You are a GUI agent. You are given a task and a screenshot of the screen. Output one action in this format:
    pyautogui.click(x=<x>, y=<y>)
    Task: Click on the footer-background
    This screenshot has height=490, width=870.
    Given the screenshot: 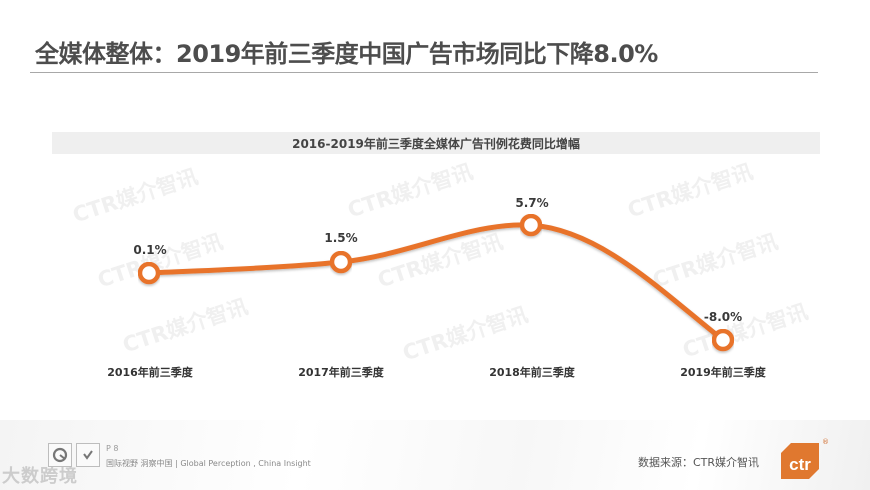 What is the action you would take?
    pyautogui.click(x=435, y=455)
    